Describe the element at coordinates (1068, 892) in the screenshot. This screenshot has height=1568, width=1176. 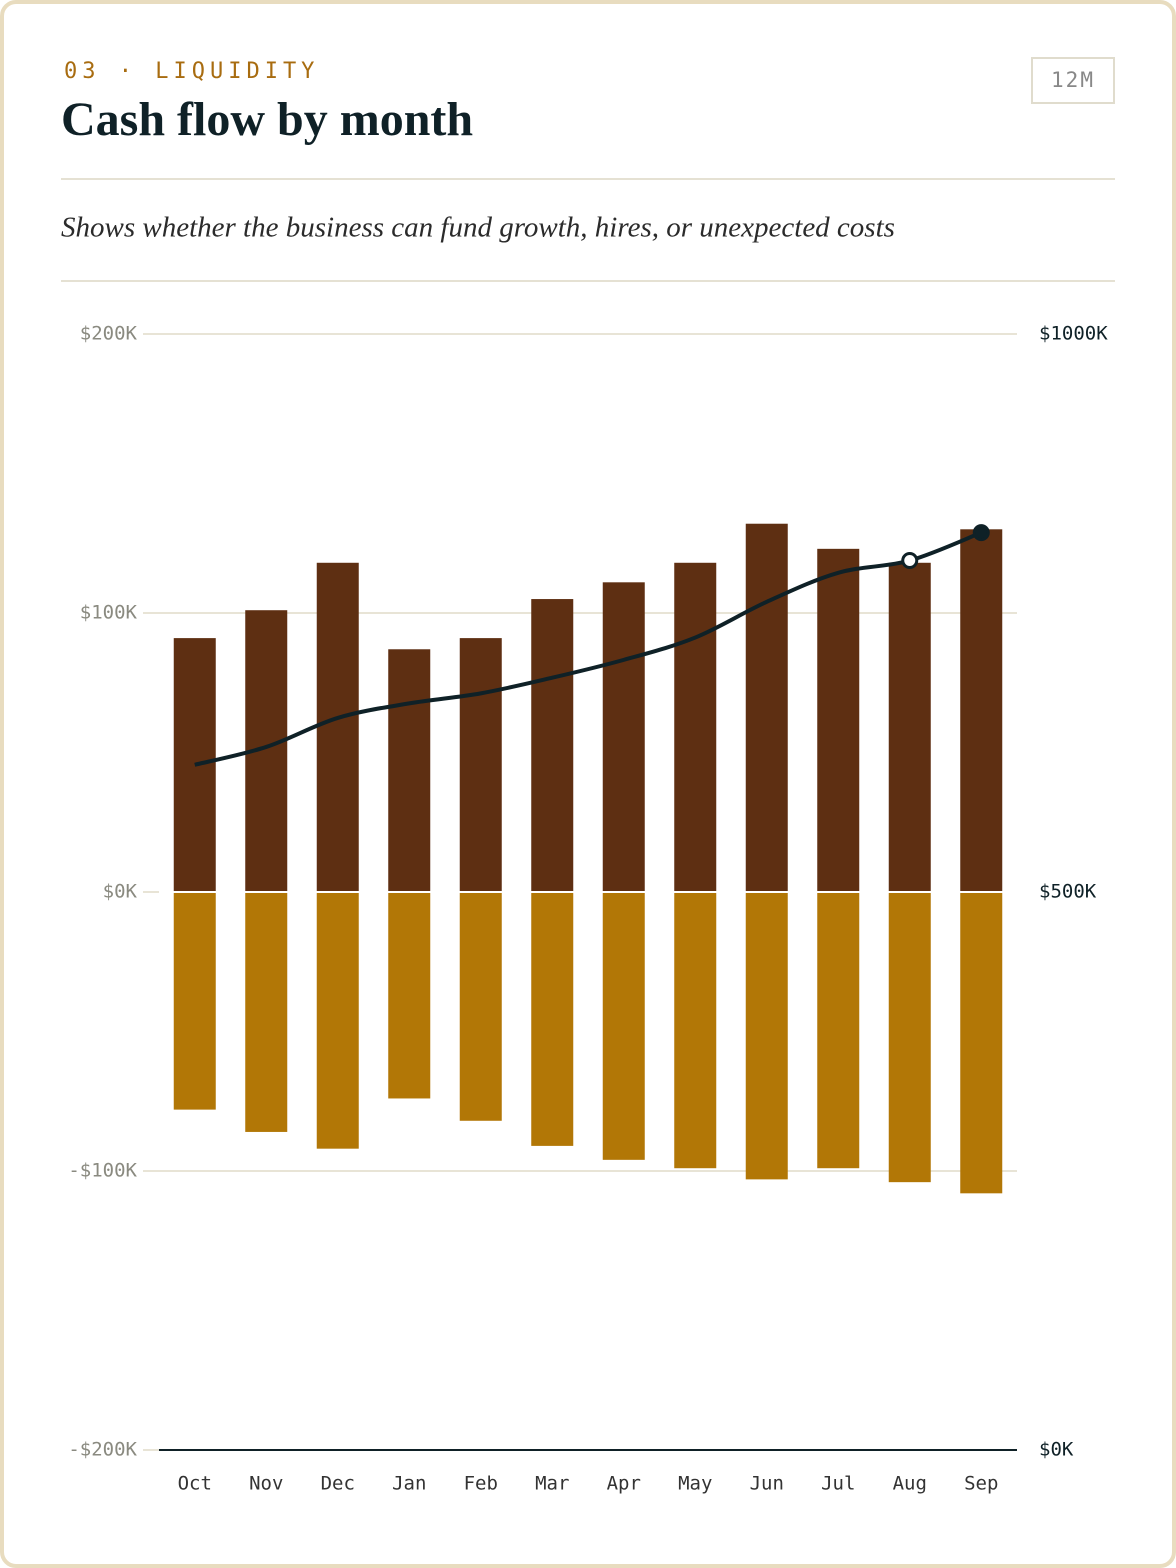
I see `y2-tick-label: $500K` at that location.